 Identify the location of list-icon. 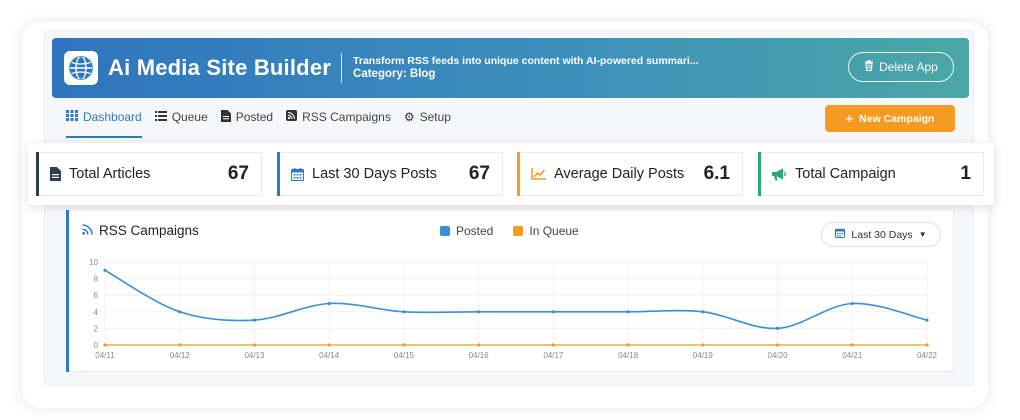
(160, 117).